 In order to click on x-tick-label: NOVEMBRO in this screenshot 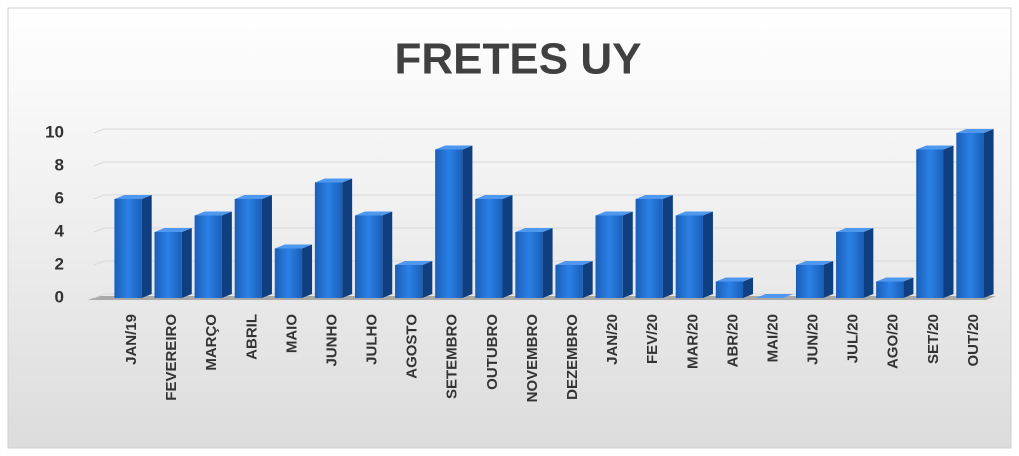, I will do `click(532, 358)`.